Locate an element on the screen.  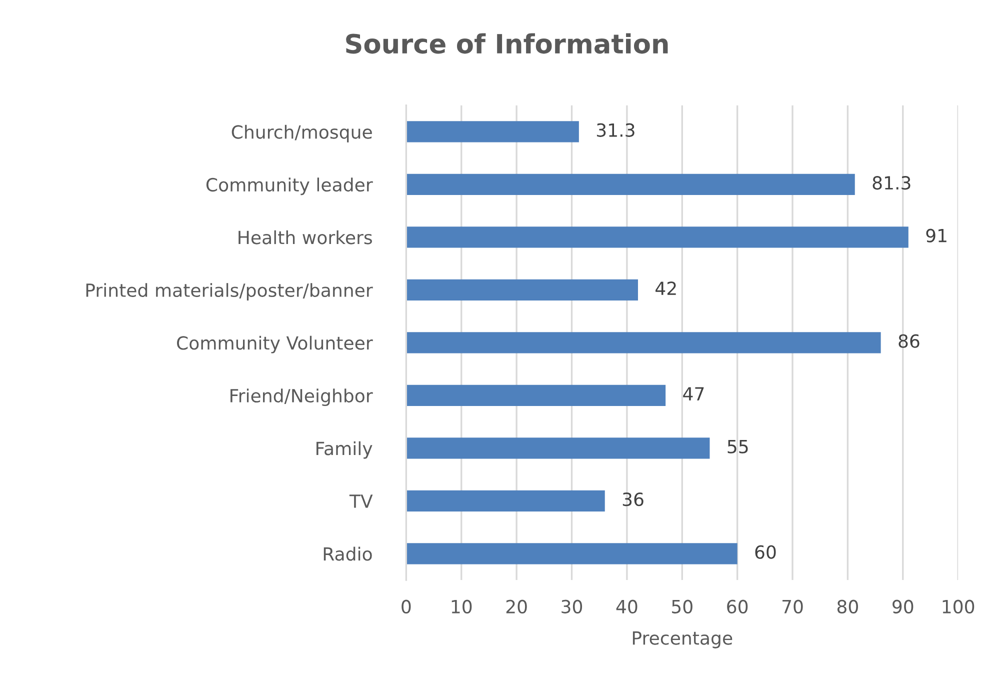
x-tick-label: 20 is located at coordinates (516, 607).